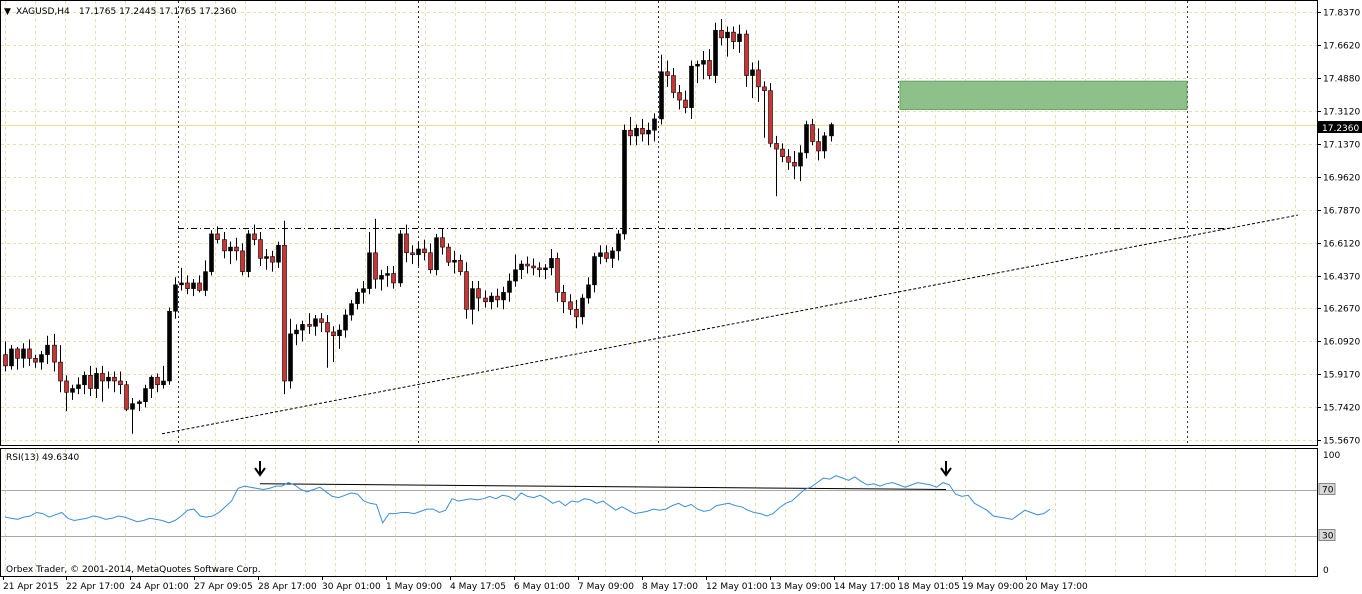  What do you see at coordinates (1328, 491) in the screenshot?
I see `rsi-scale-label: 70` at bounding box center [1328, 491].